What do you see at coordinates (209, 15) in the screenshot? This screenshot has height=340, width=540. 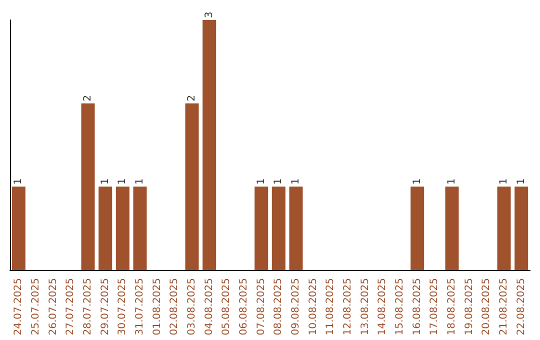 I see `data-label: 3` at bounding box center [209, 15].